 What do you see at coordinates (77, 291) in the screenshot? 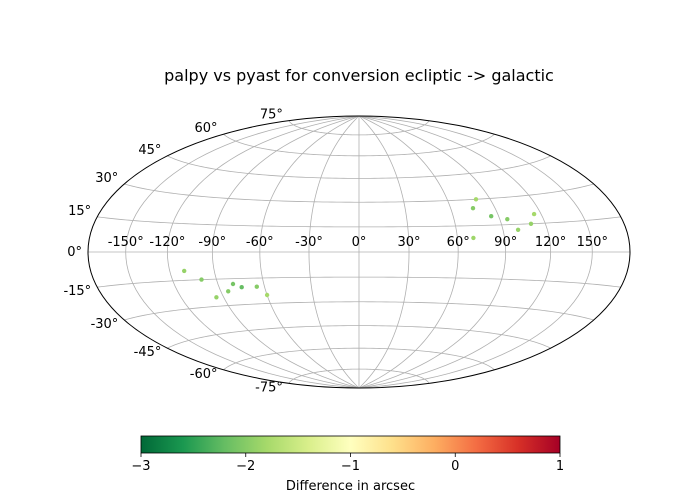
I see `lat-tick-label: -15°` at bounding box center [77, 291].